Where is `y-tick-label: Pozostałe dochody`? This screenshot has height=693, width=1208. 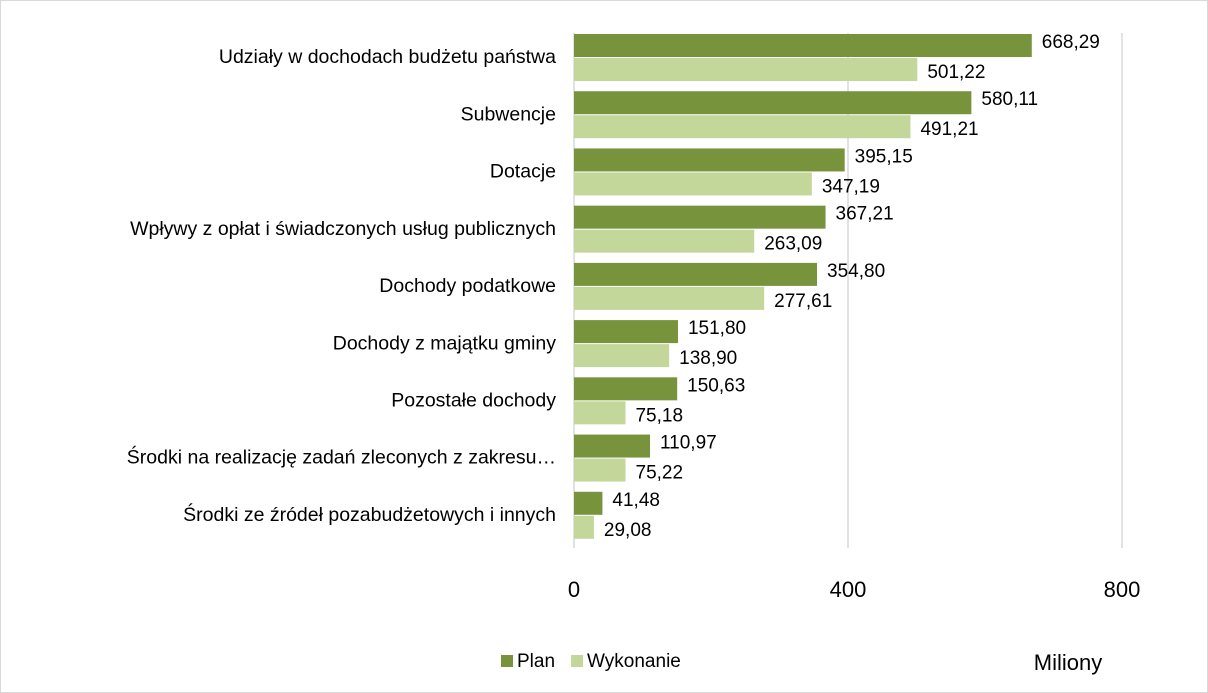 y-tick-label: Pozostałe dochody is located at coordinates (473, 400).